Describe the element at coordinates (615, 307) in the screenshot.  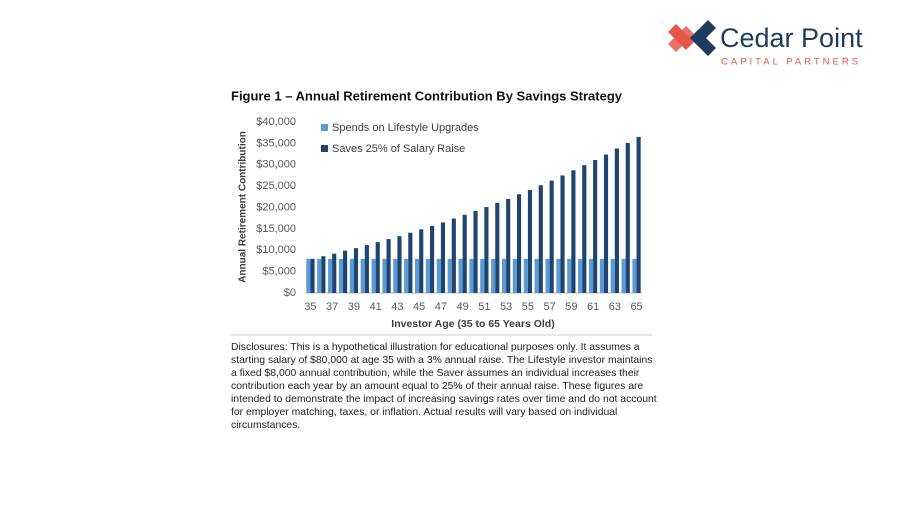
I see `x-tick-label: 63` at that location.